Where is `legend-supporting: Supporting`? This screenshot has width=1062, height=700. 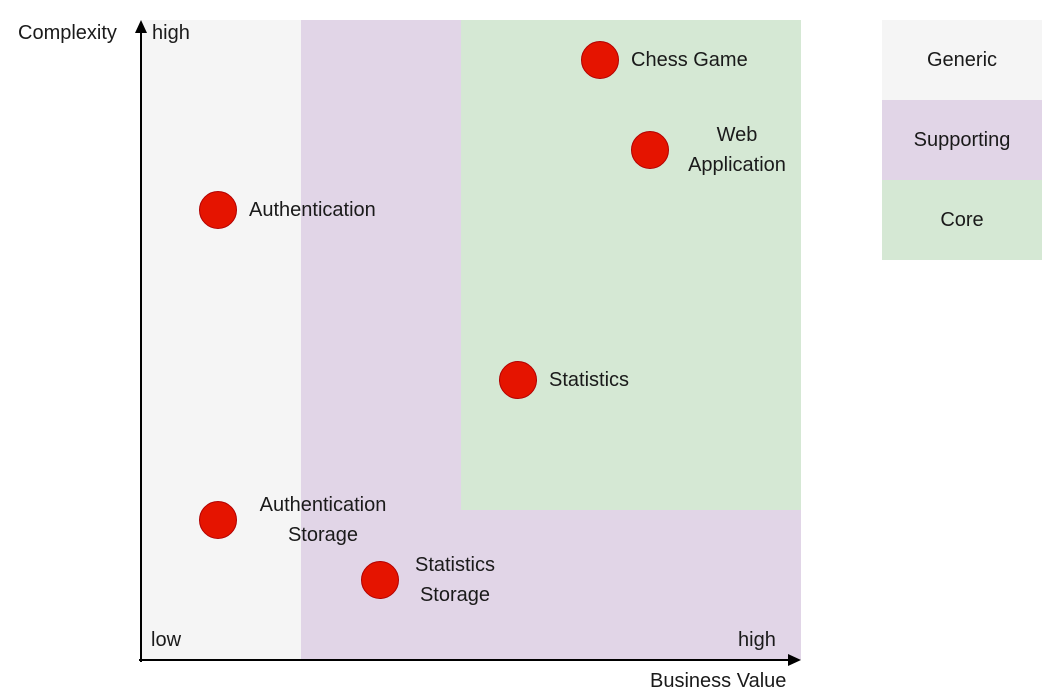
legend-supporting: Supporting is located at coordinates (962, 140).